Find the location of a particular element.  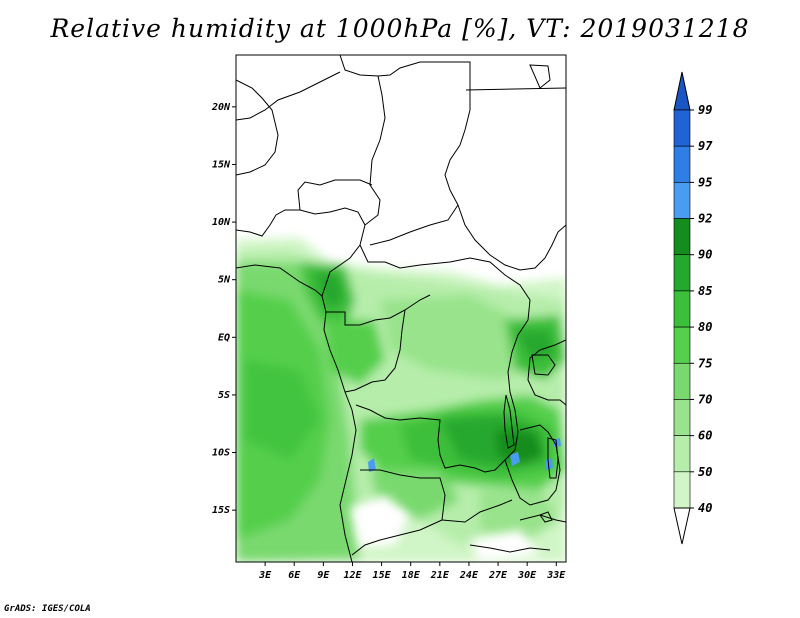

lon-tick-label: 12E is located at coordinates (352, 575).